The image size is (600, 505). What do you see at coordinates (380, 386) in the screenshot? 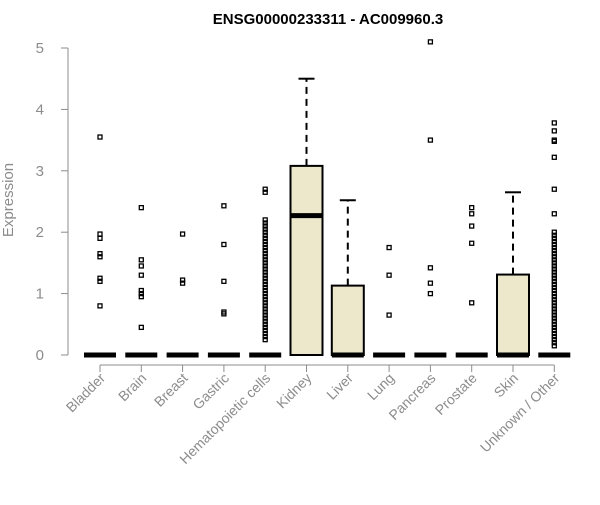
I see `x-tick-label: Lung` at bounding box center [380, 386].